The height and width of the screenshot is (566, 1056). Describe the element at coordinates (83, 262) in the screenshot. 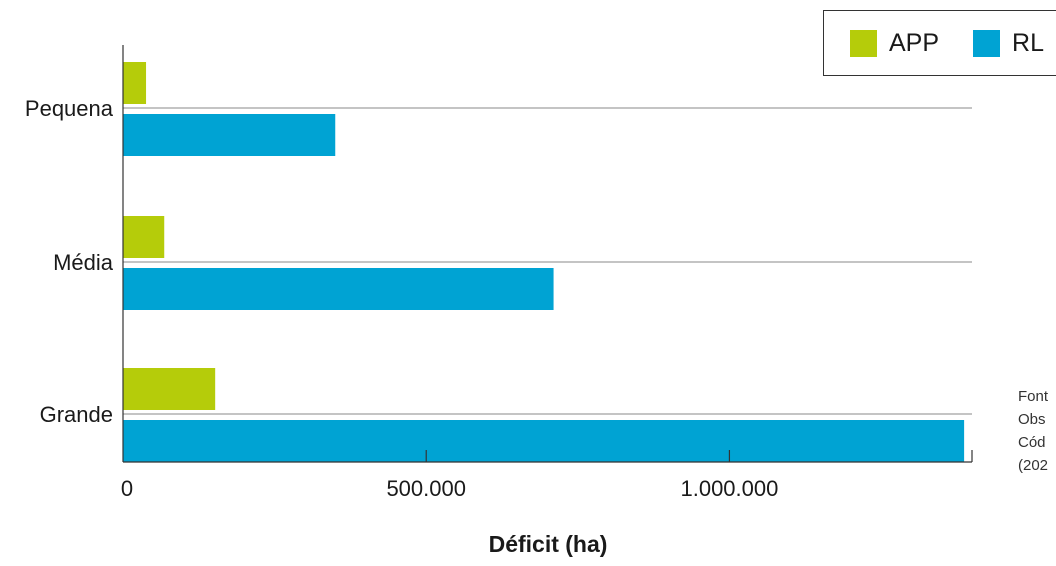

I see `category-label: Média` at that location.